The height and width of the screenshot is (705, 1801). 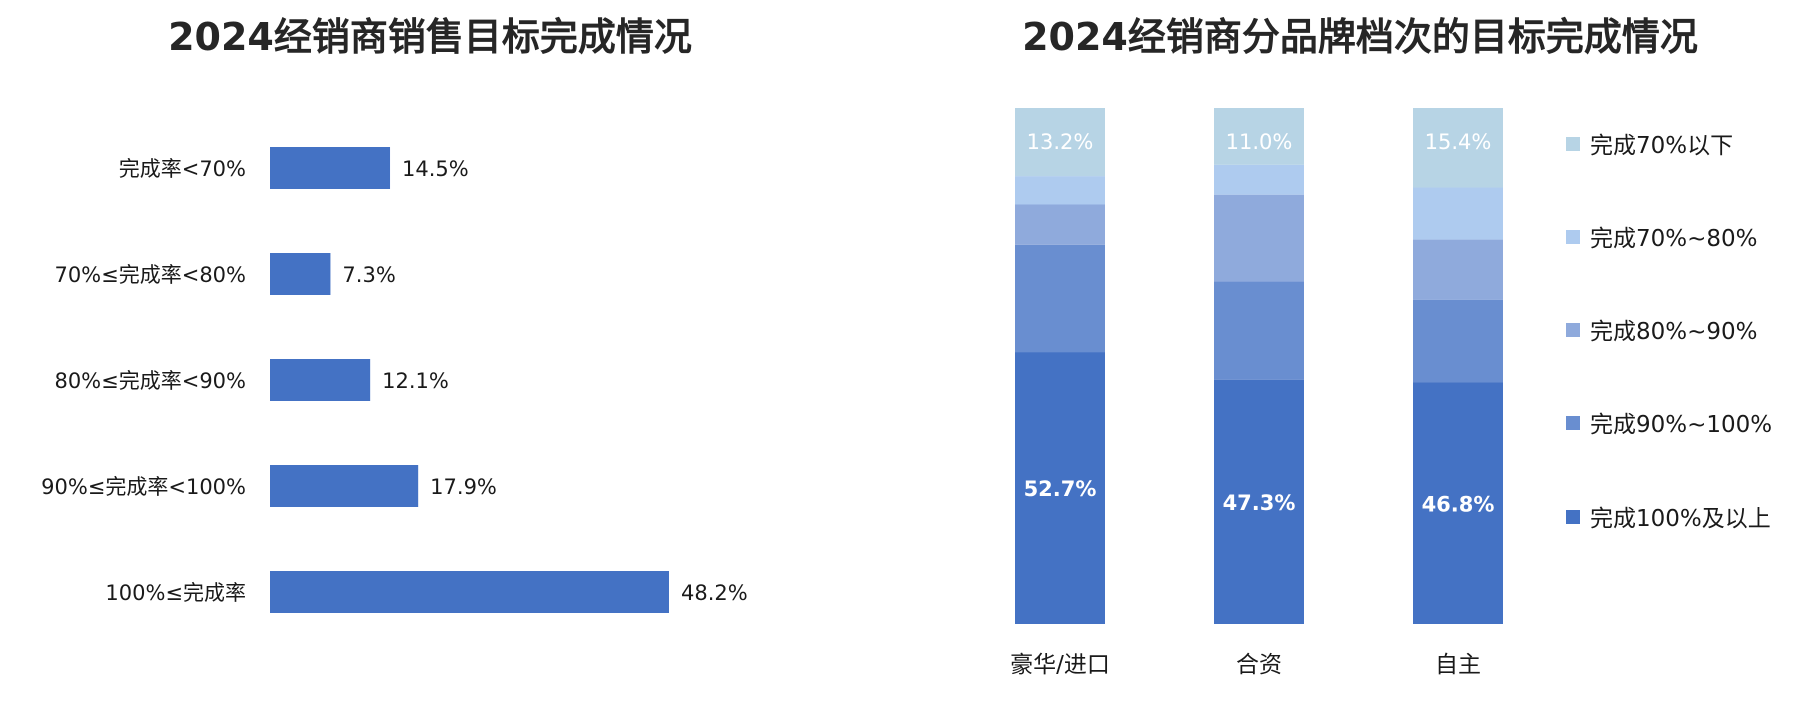 What do you see at coordinates (430, 37) in the screenshot?
I see `left-chart-title: 2024经销商销售目标完成情况` at bounding box center [430, 37].